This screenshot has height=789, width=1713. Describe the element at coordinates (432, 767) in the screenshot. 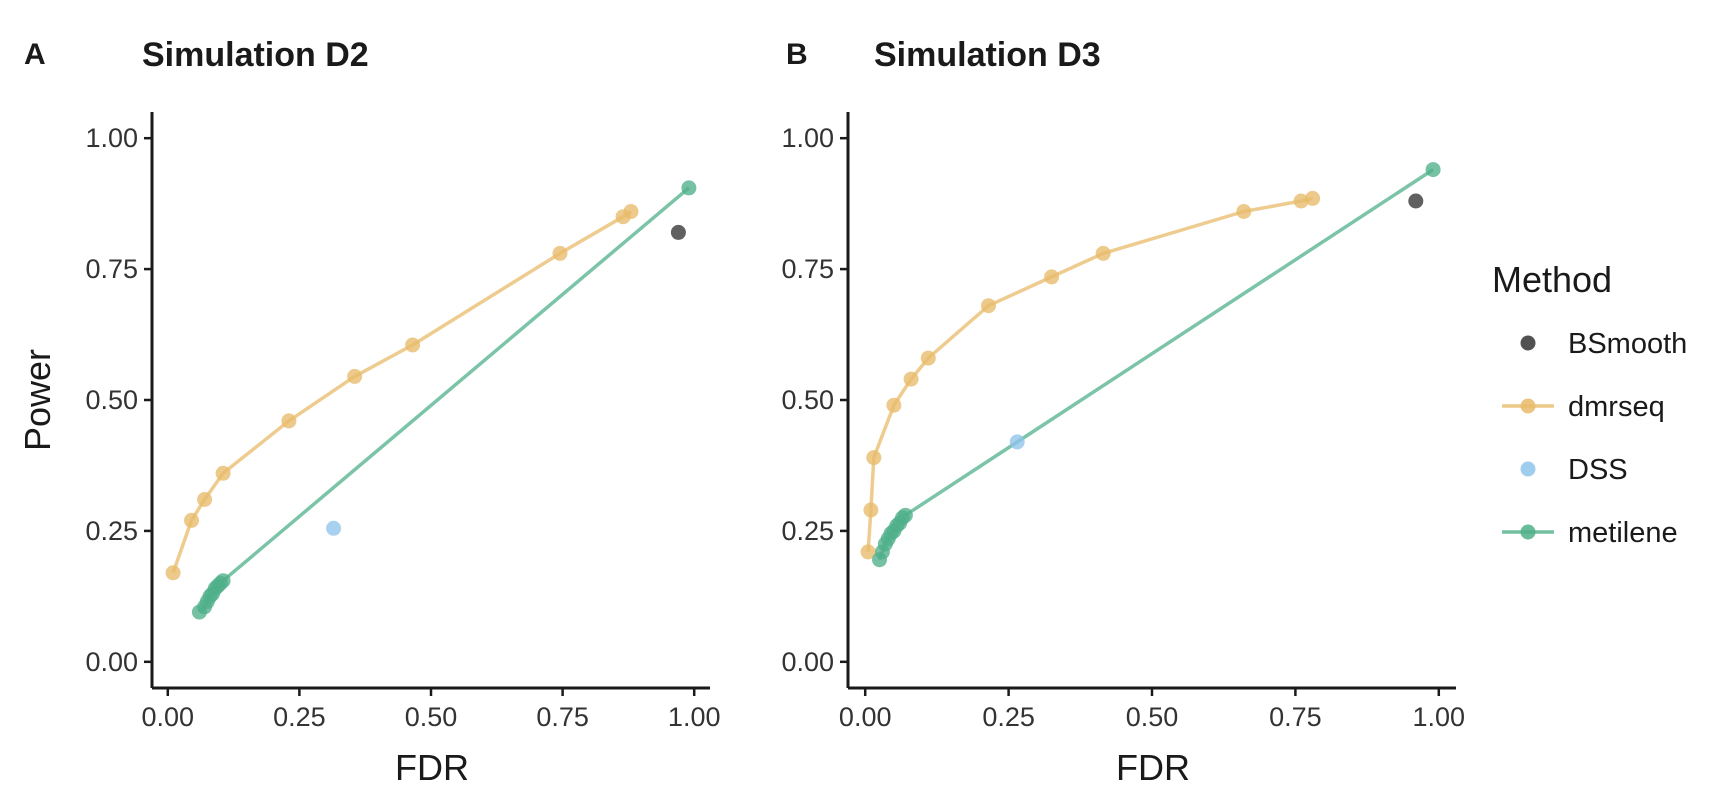

I see `panel-a-xlabel: FDR` at that location.